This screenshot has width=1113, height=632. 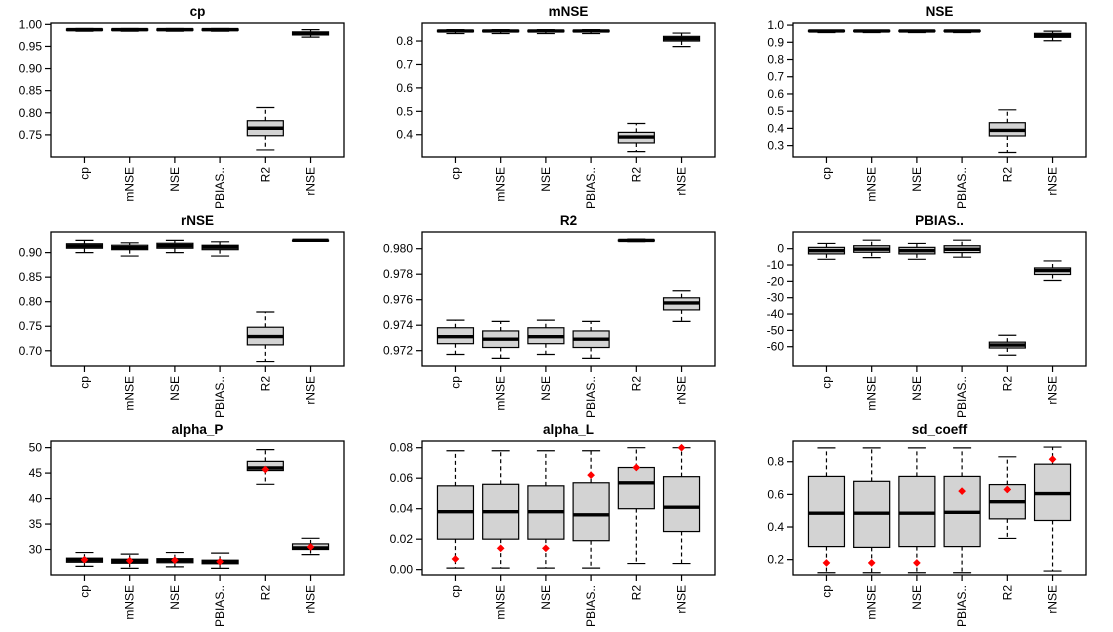 I want to click on panel-alpha_P: alpha_P 30 35 40 45 50 cp mNSE NSE PBIAS.. R2 rNSE, so click(x=185, y=522).